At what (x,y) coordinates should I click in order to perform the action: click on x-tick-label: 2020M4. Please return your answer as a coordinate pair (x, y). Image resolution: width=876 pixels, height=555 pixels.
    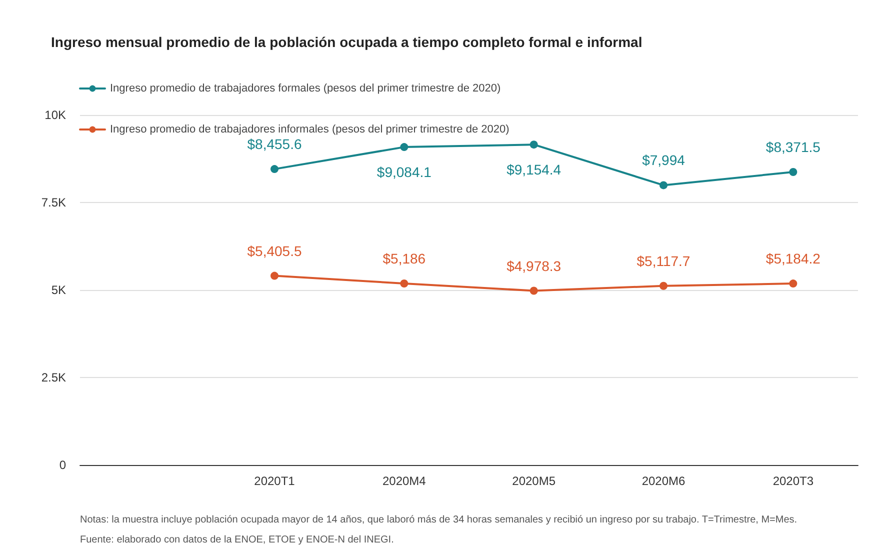
    Looking at the image, I should click on (404, 481).